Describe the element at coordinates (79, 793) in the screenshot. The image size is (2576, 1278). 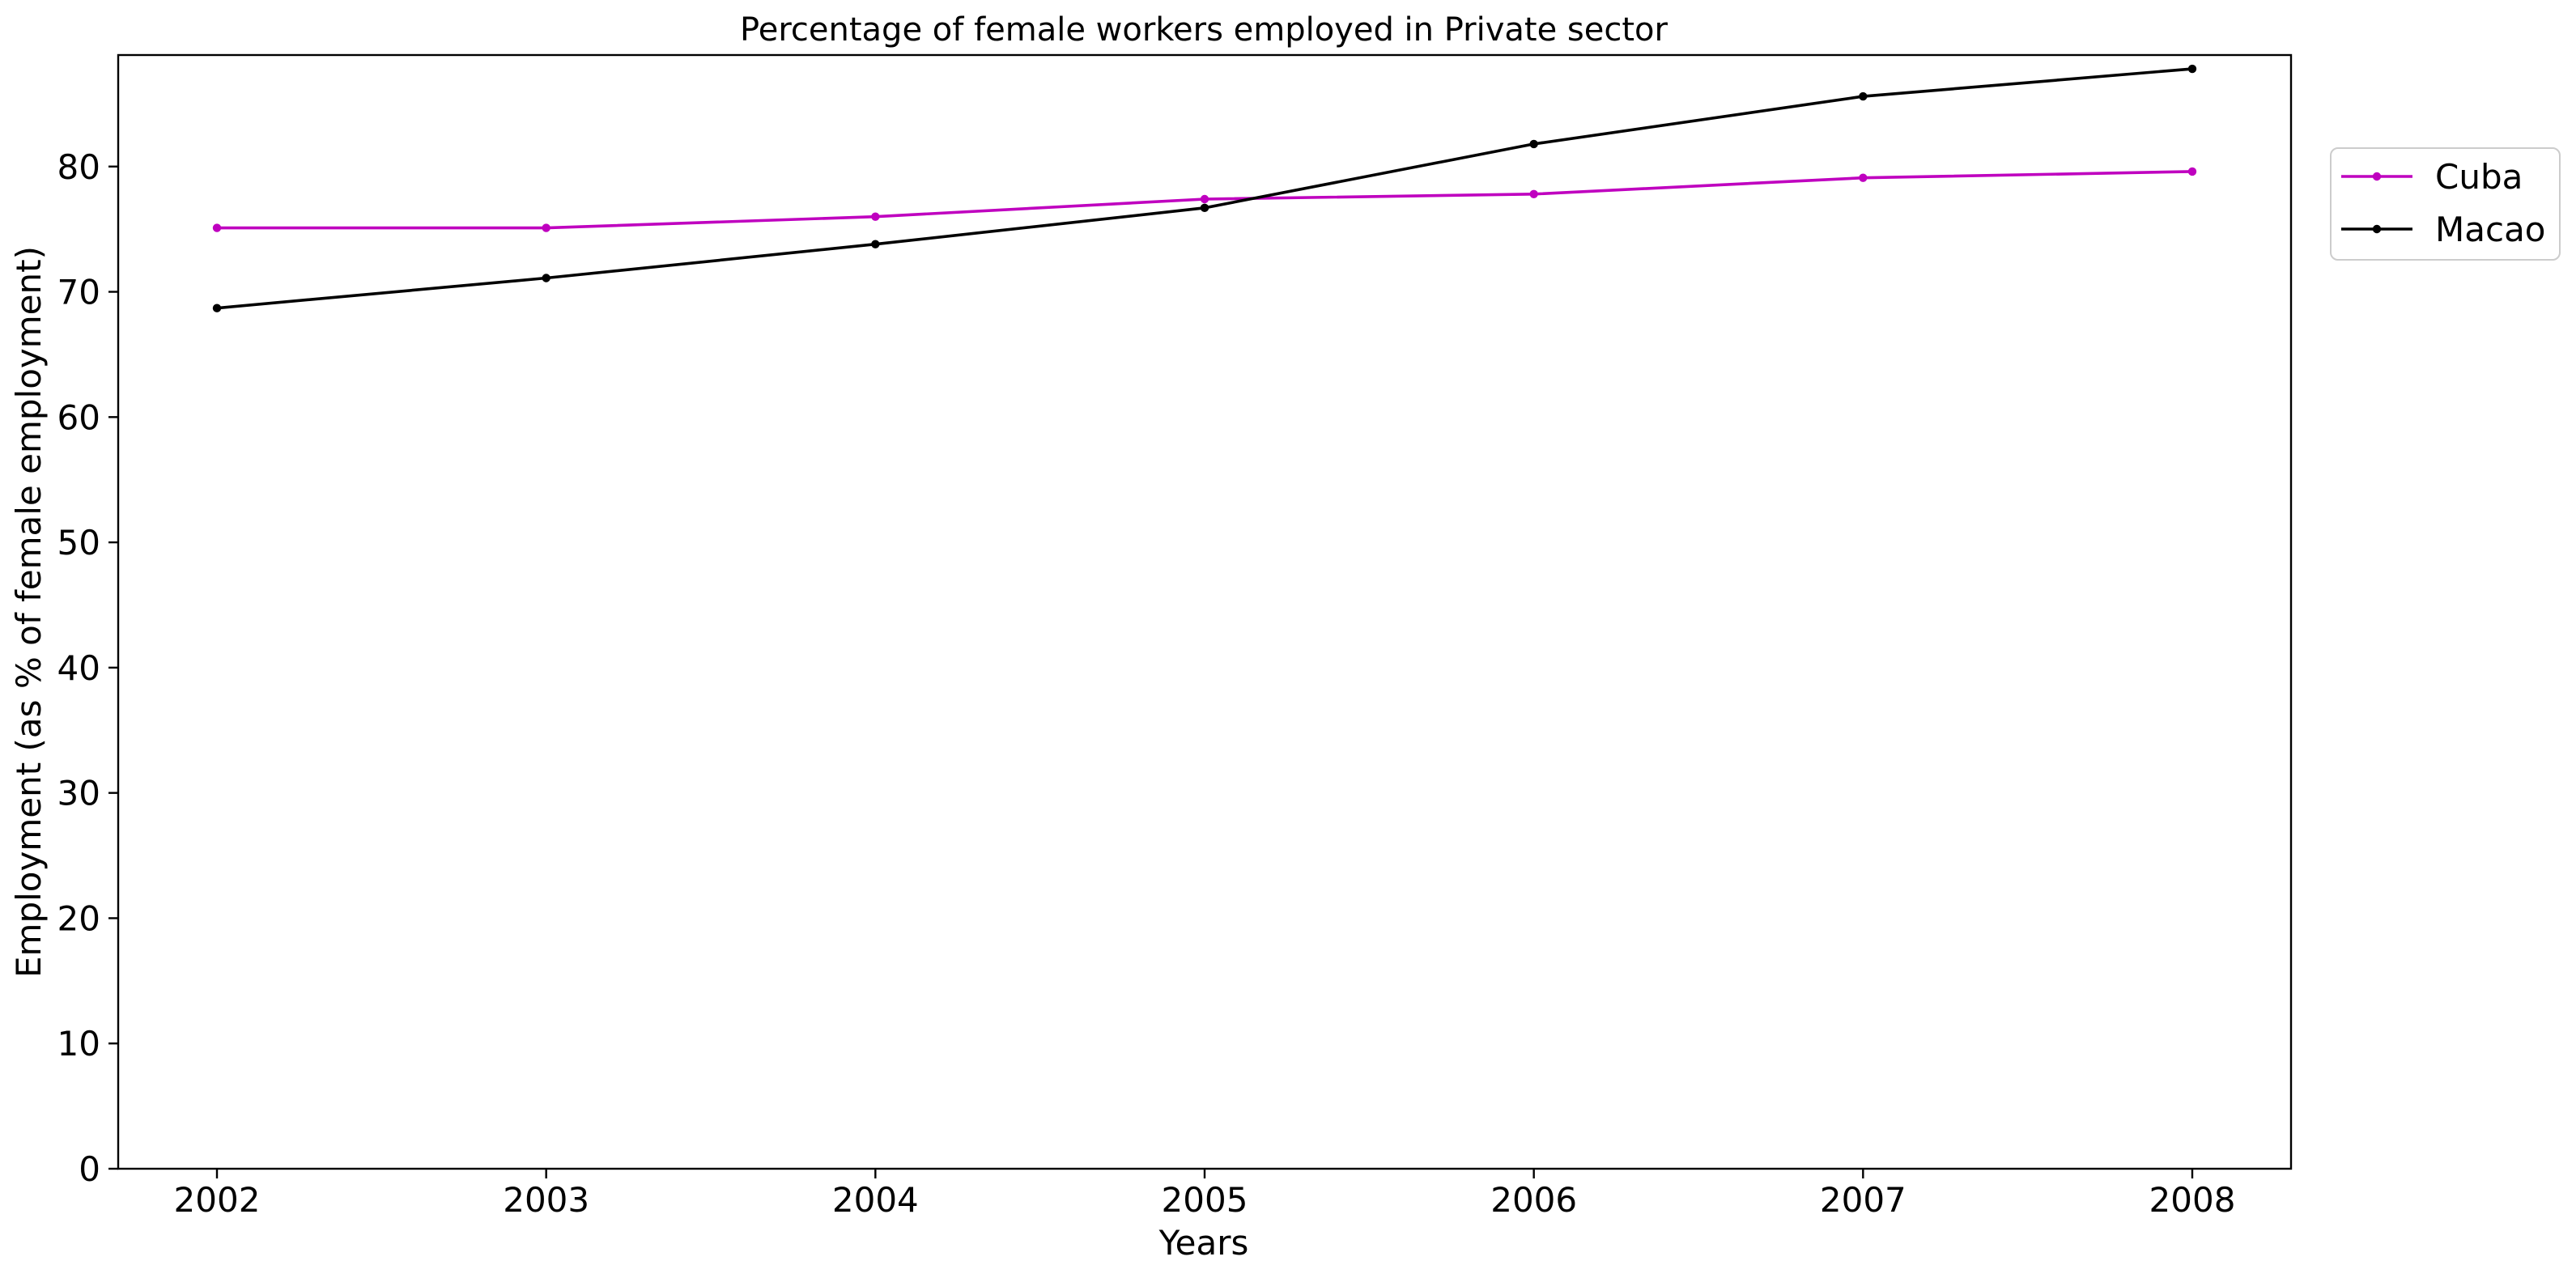
I see `y-tick-label: 30` at that location.